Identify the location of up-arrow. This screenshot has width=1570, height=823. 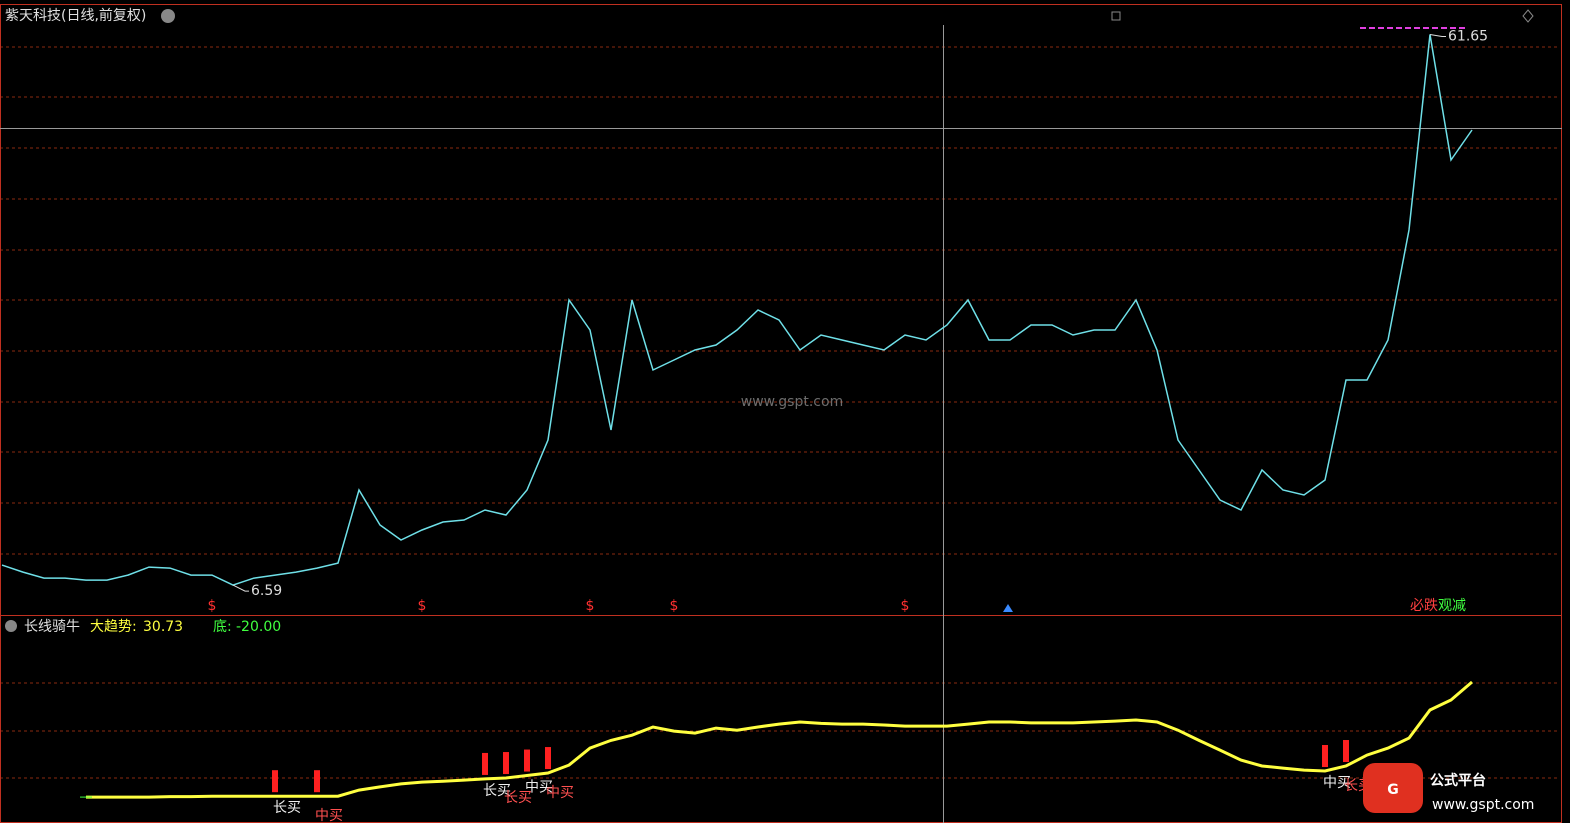
(1008, 608).